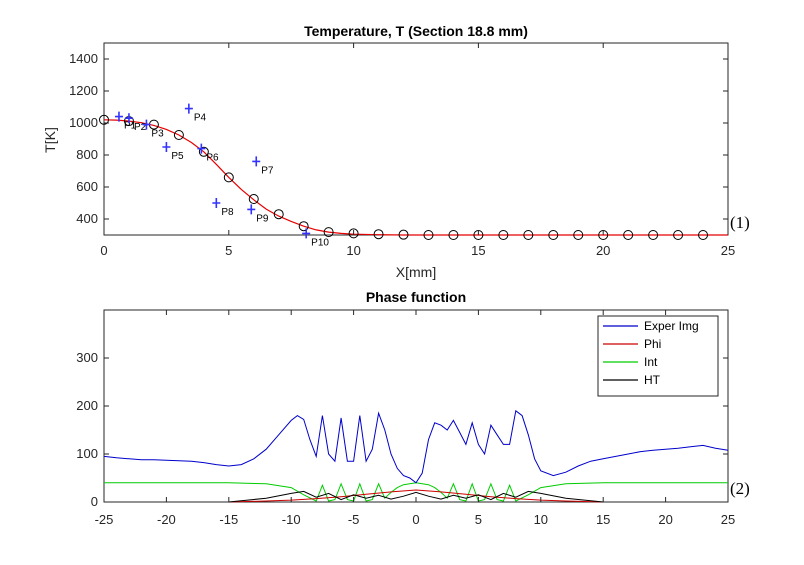 The width and height of the screenshot is (804, 565). Describe the element at coordinates (166, 519) in the screenshot. I see `x-tick-label: -20` at that location.